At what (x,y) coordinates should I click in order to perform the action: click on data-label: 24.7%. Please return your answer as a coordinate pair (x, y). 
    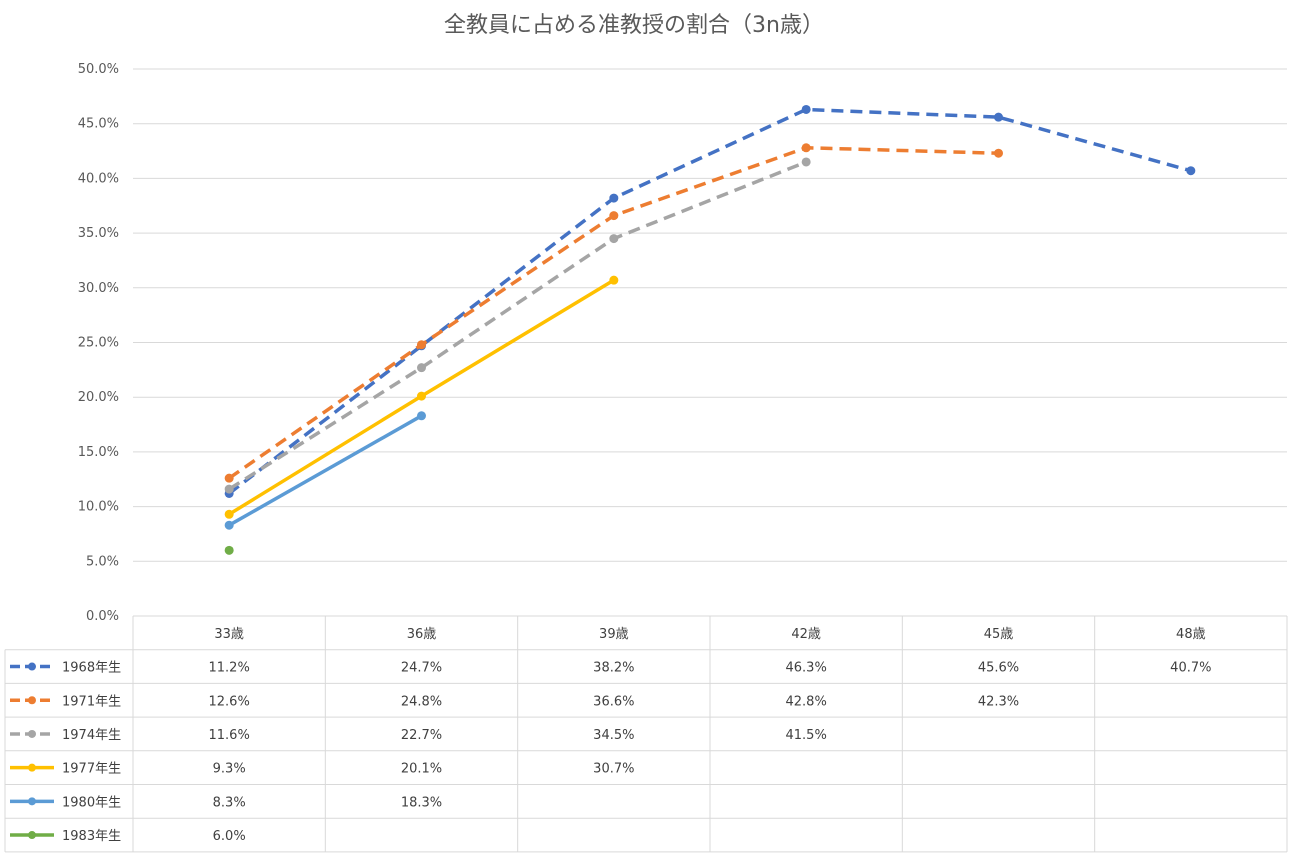
    Looking at the image, I should click on (421, 668).